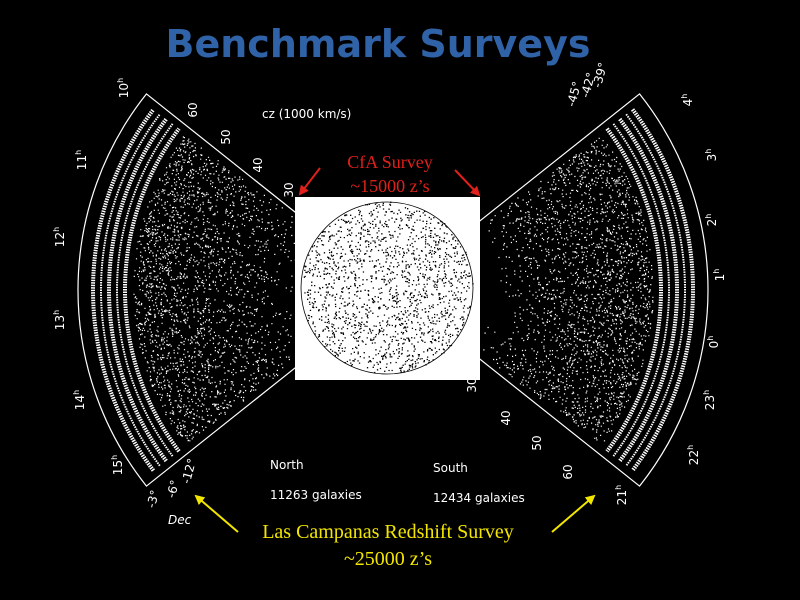  Describe the element at coordinates (714, 345) in the screenshot. I see `ra-hour: 0` at that location.